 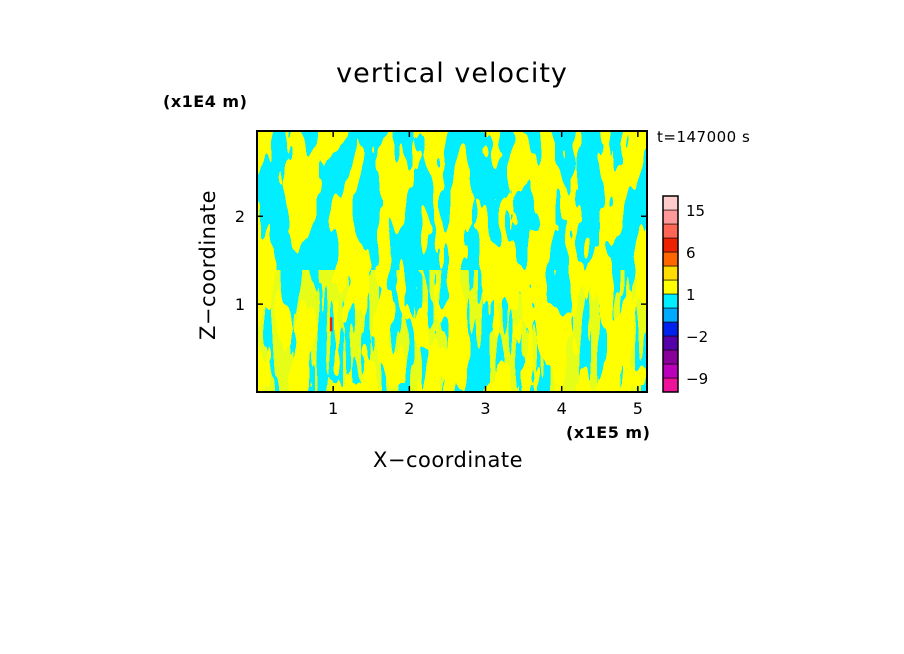 What do you see at coordinates (205, 101) in the screenshot?
I see `y-axis-unit-label: (x1E4 m)` at bounding box center [205, 101].